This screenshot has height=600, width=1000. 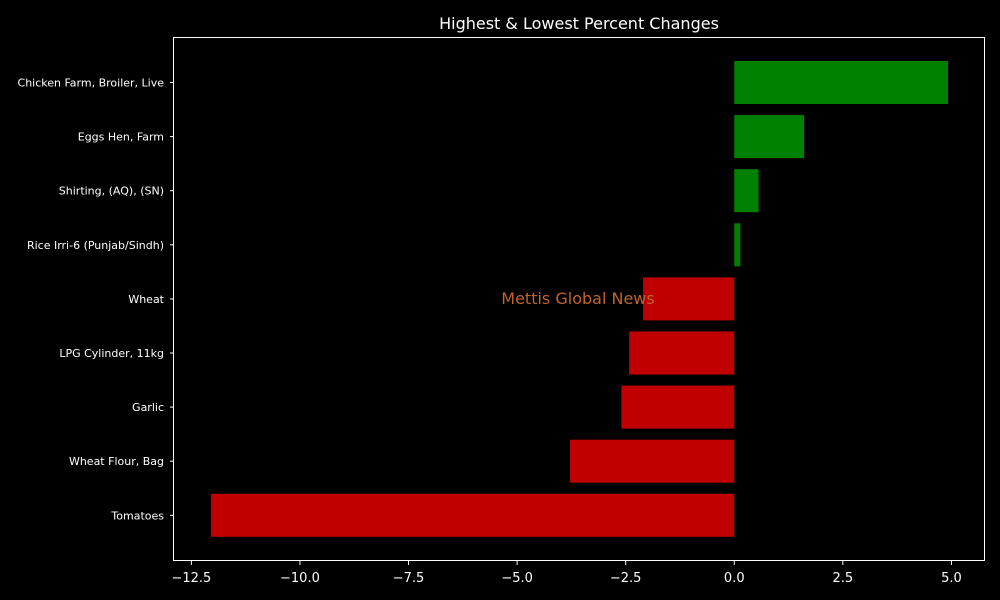 I want to click on category-label: Chicken Farm, Broiler, Live, so click(x=91, y=83).